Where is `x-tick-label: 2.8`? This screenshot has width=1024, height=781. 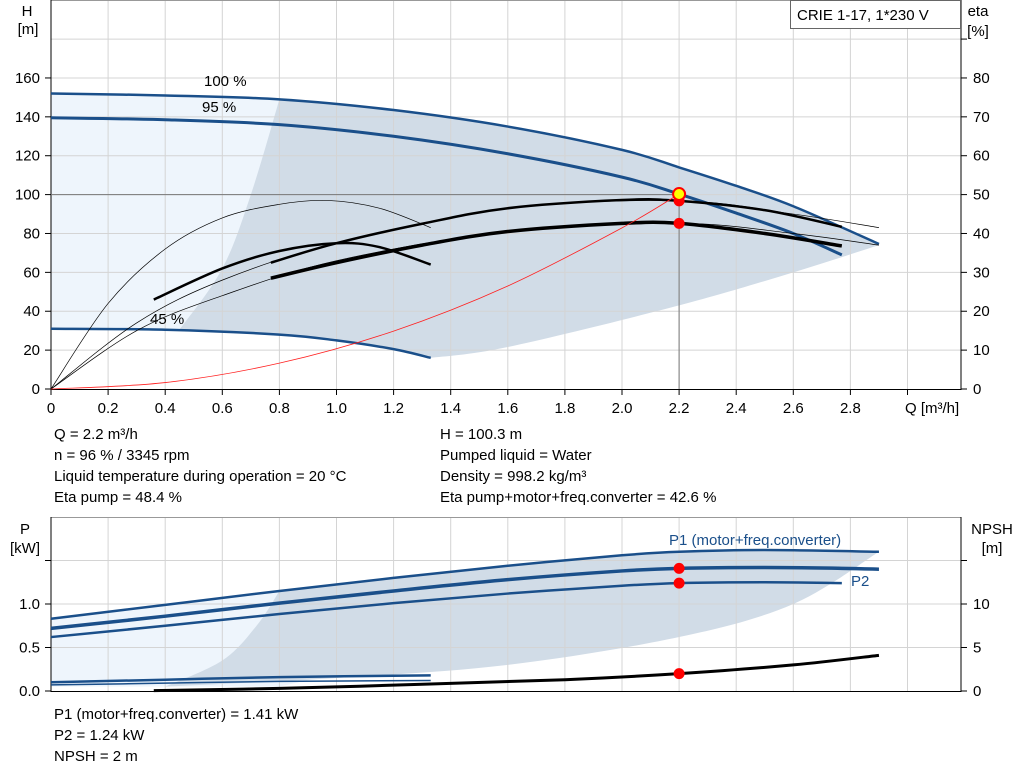 x-tick-label: 2.8 is located at coordinates (850, 408).